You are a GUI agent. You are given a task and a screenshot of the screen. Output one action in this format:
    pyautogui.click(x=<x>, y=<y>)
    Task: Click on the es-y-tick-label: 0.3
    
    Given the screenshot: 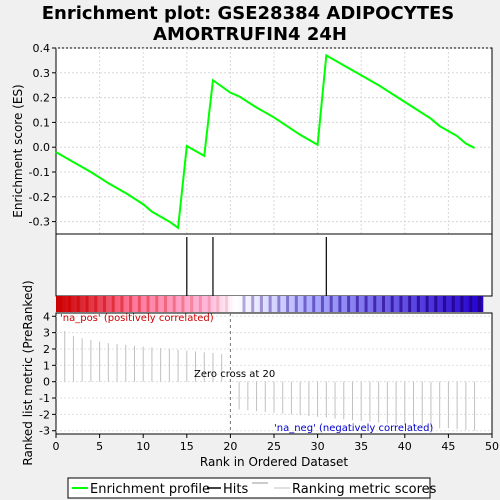 What is the action you would take?
    pyautogui.click(x=42, y=73)
    